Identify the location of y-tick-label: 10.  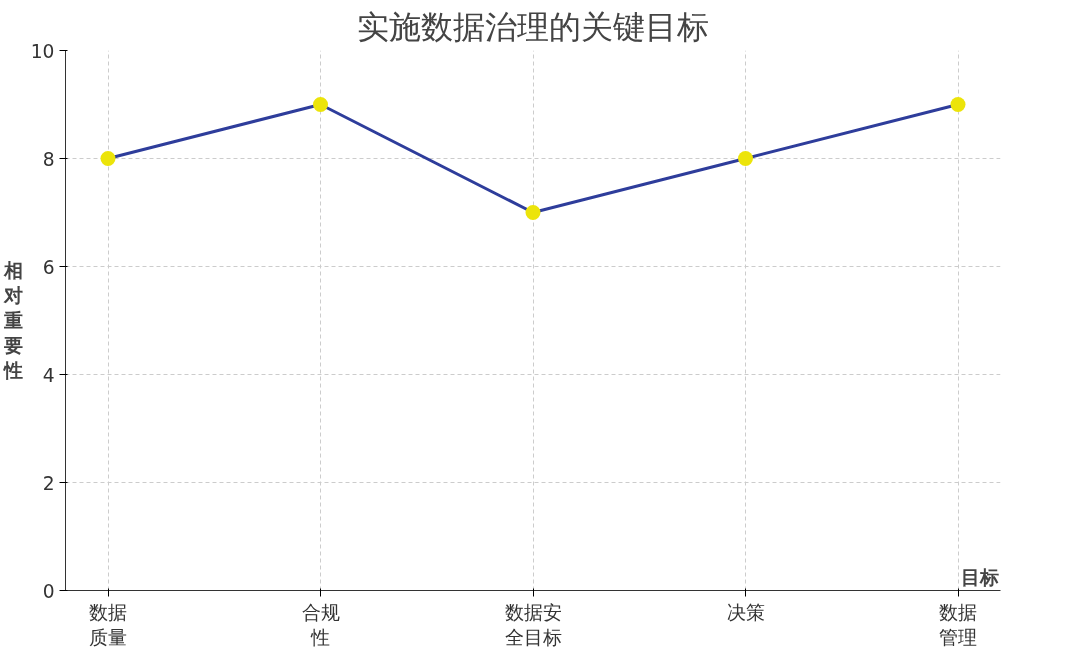
(42, 51).